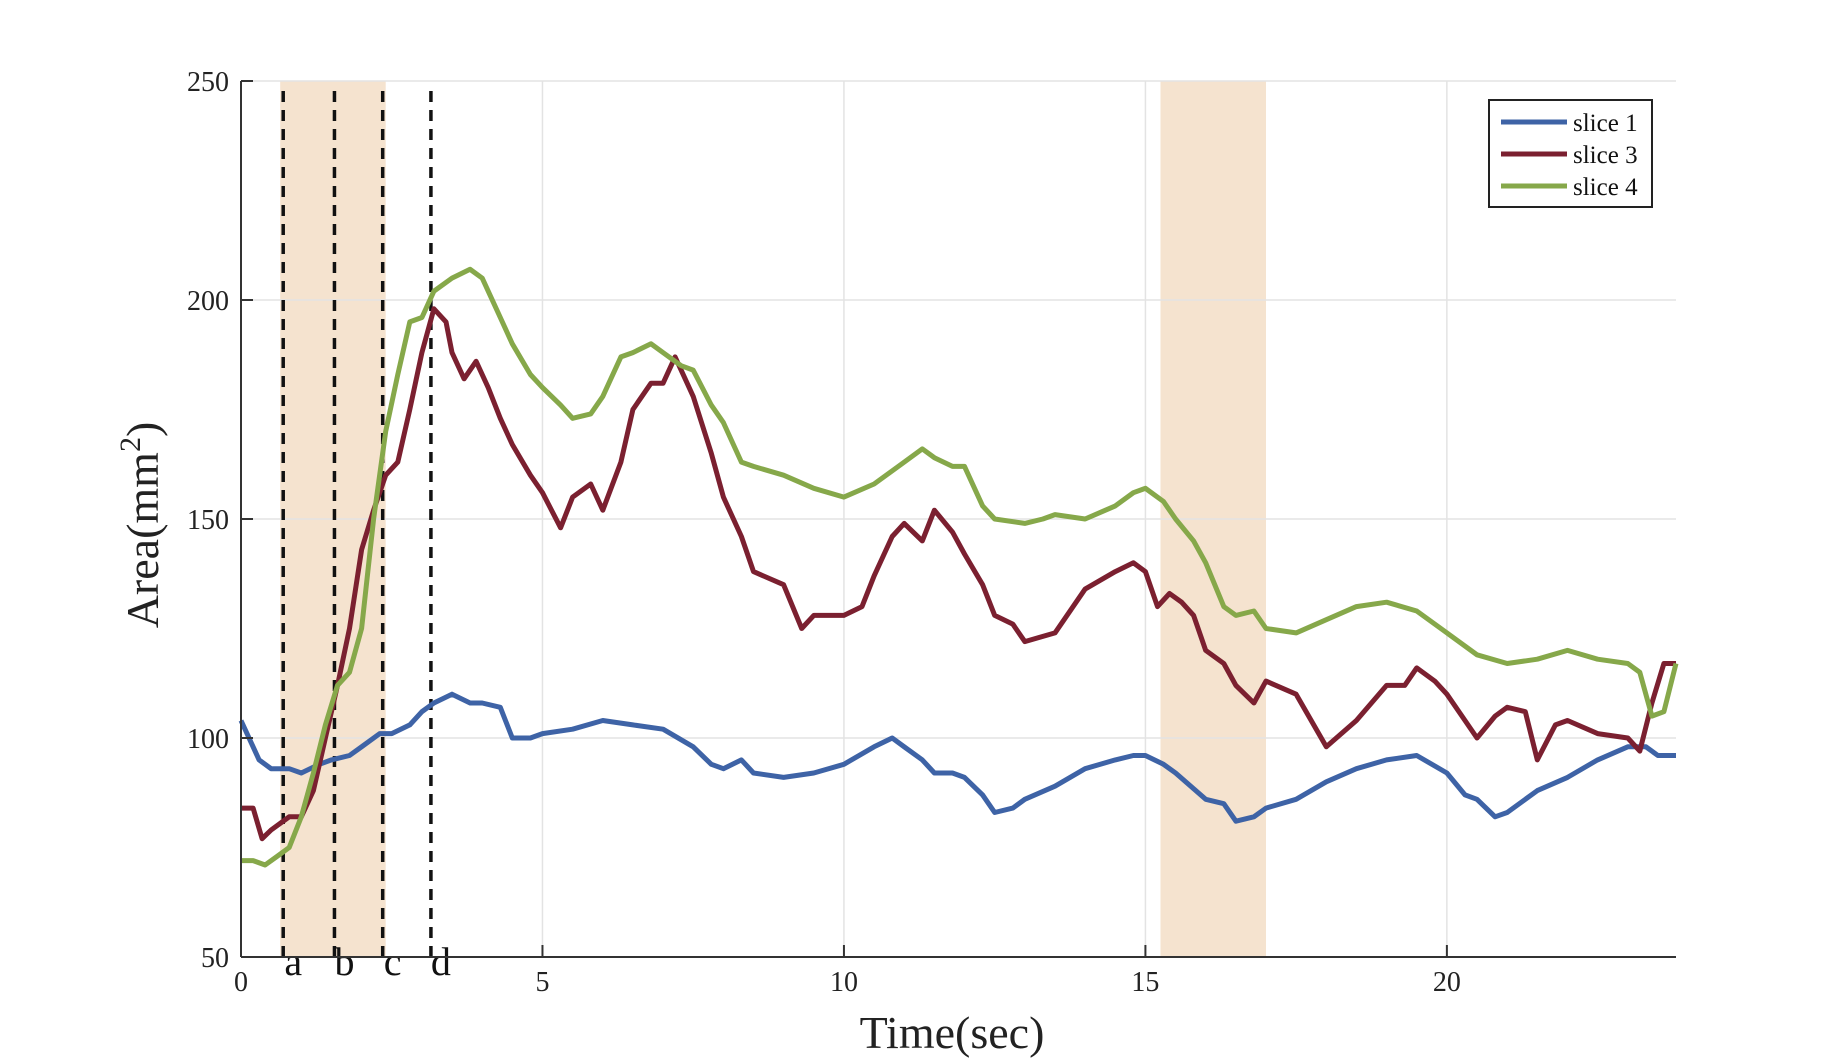 This screenshot has height=1060, width=1825. Describe the element at coordinates (1605, 155) in the screenshot. I see `legend-label-slice-3: slice 3` at that location.